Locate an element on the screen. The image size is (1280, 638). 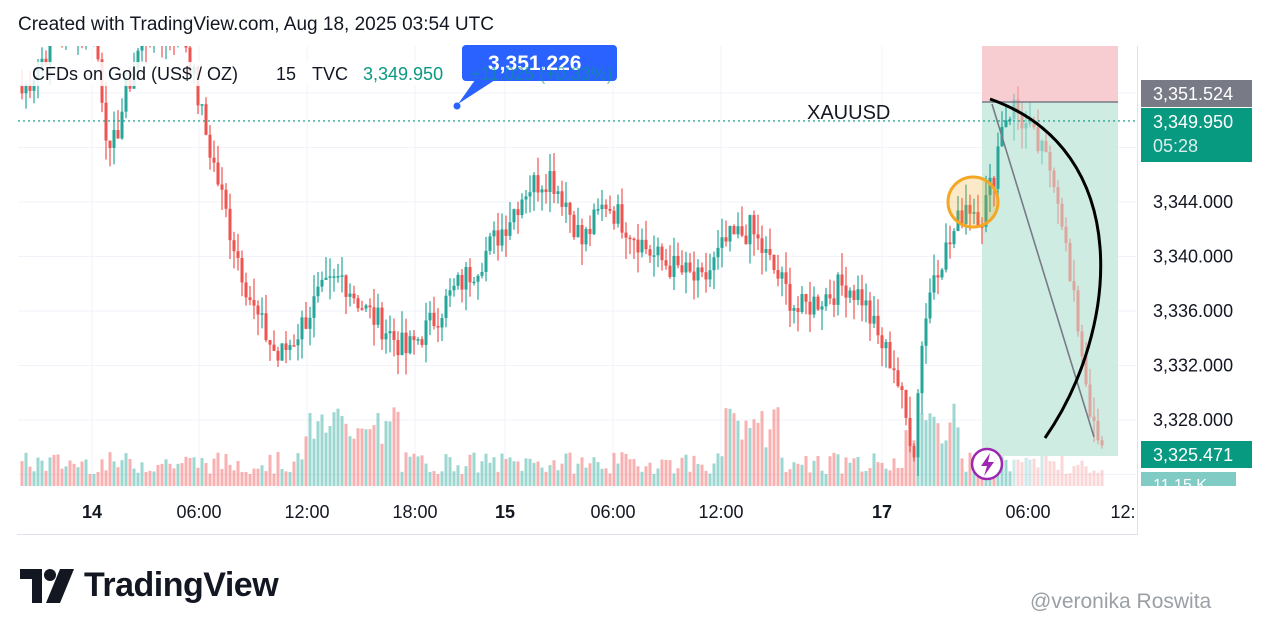
price-tick-label: 3,340.000 is located at coordinates (1193, 257).